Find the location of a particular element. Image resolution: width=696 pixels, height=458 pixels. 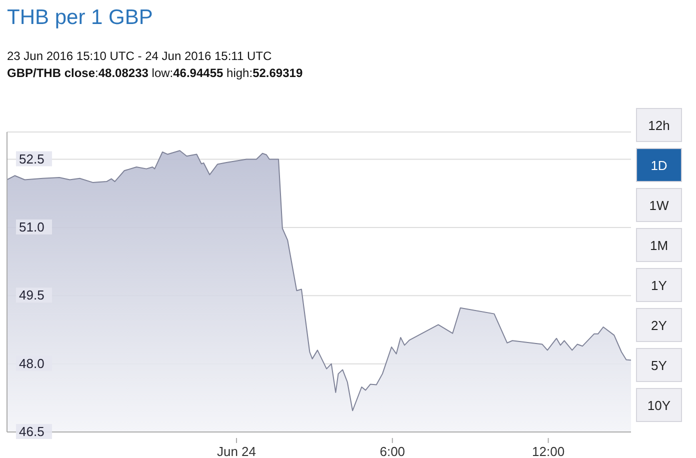

range-button: 12h is located at coordinates (659, 125).